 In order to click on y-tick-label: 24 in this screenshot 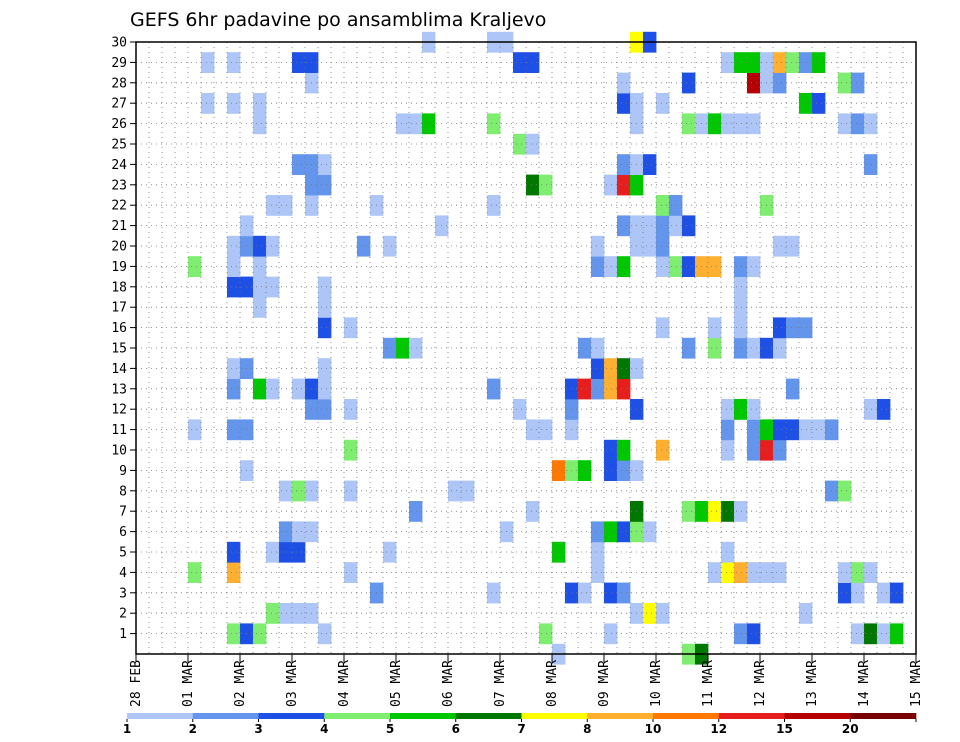, I will do `click(119, 165)`.